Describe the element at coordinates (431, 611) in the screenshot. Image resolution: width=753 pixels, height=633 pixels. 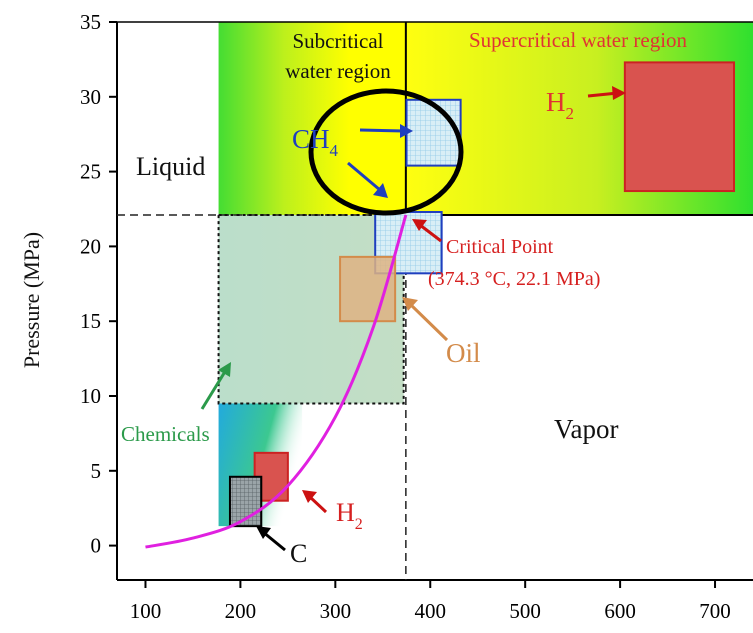
I see `x-tick-label: 400` at that location.